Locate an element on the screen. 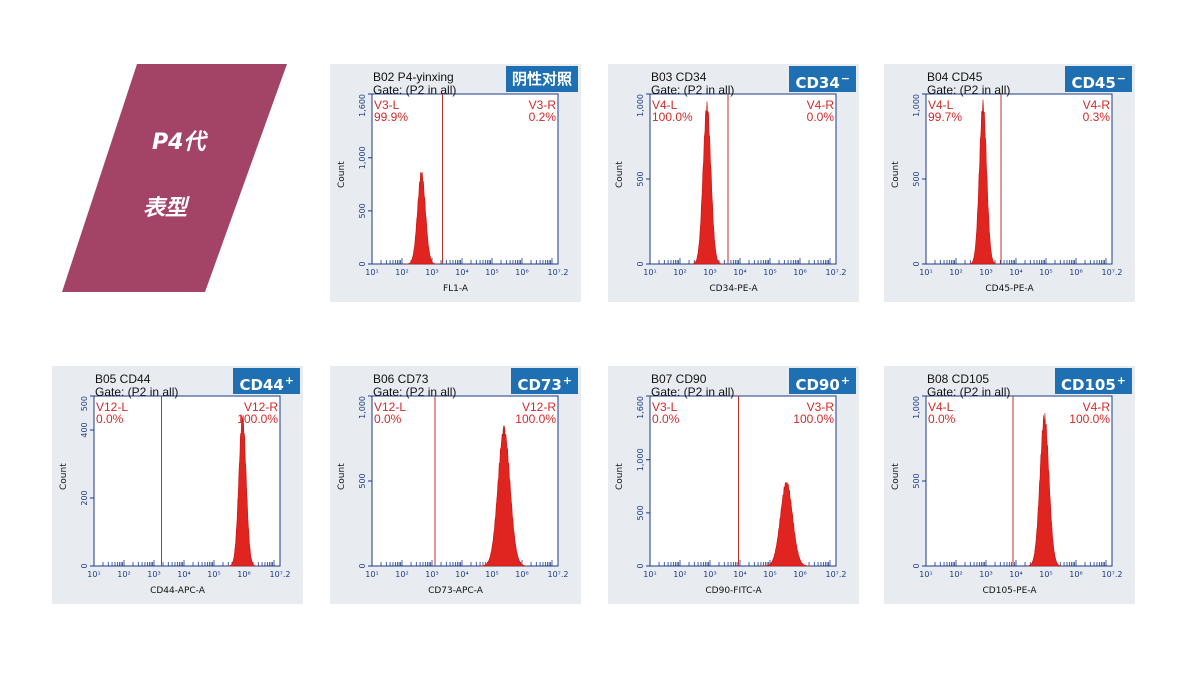  banner-parallelogram is located at coordinates (174, 178).